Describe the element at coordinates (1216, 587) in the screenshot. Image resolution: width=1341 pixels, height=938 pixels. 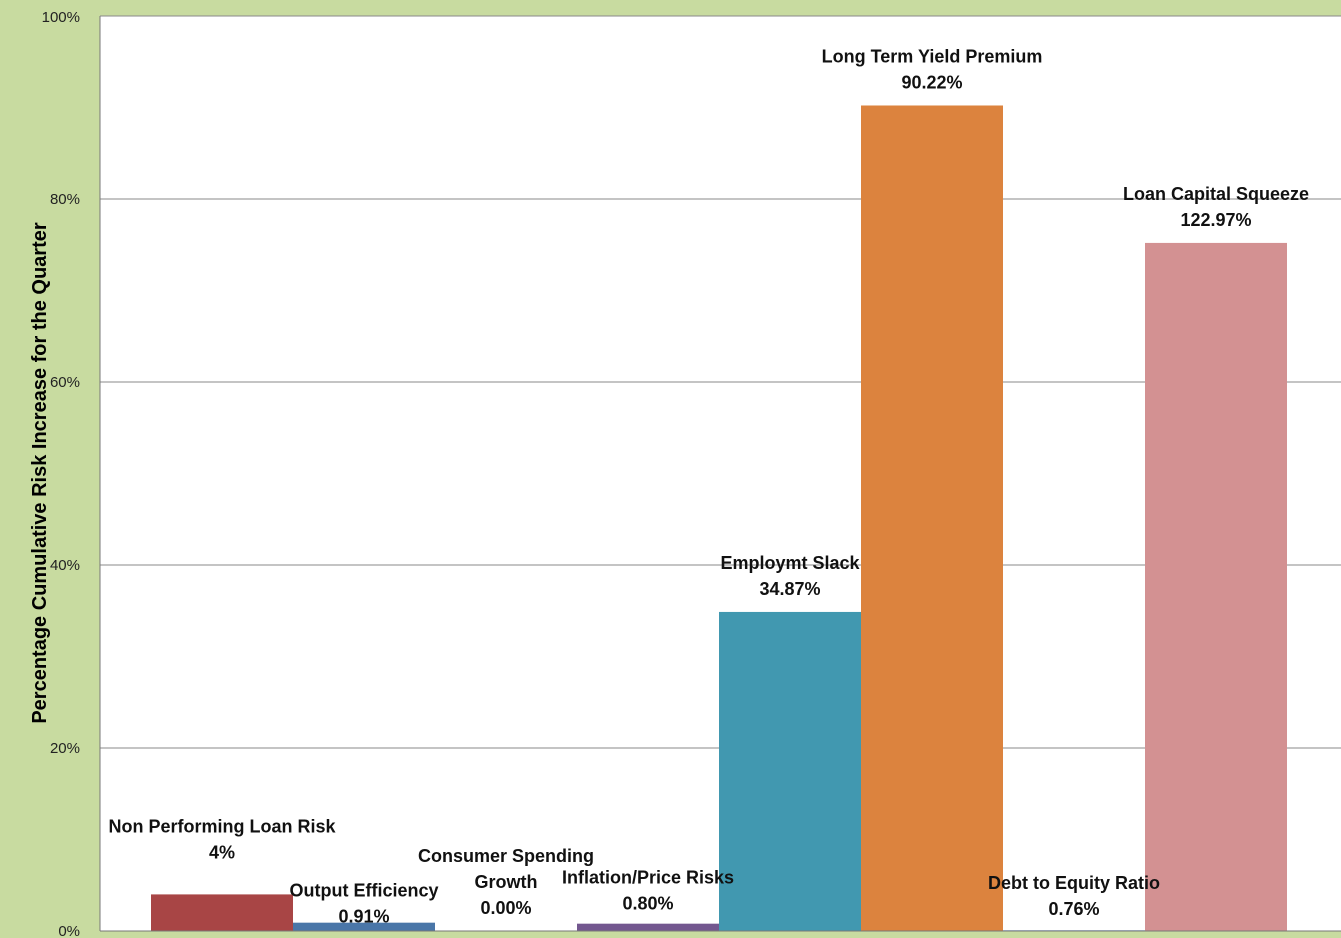
I see `bar-loan-capital-squeeze` at that location.